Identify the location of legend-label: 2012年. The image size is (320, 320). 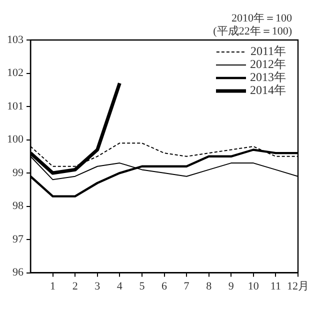
(268, 64).